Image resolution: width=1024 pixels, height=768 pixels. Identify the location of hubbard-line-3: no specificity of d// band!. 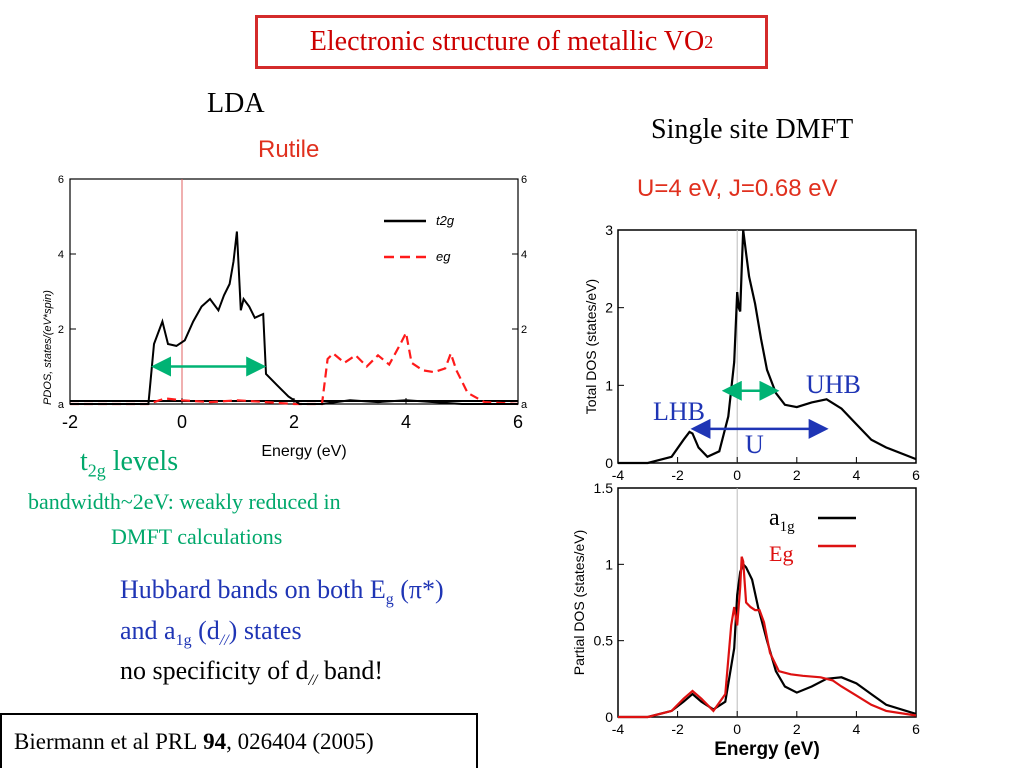
(251, 673).